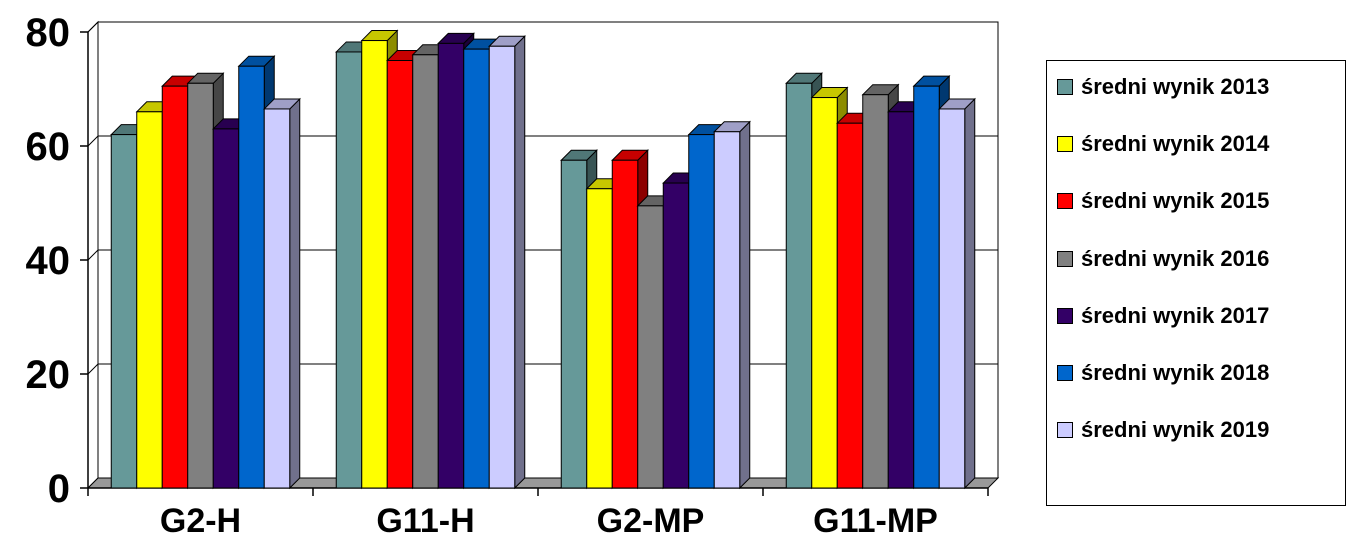 The height and width of the screenshot is (547, 1366). What do you see at coordinates (875, 521) in the screenshot?
I see `x-tick-label: G11-MP` at bounding box center [875, 521].